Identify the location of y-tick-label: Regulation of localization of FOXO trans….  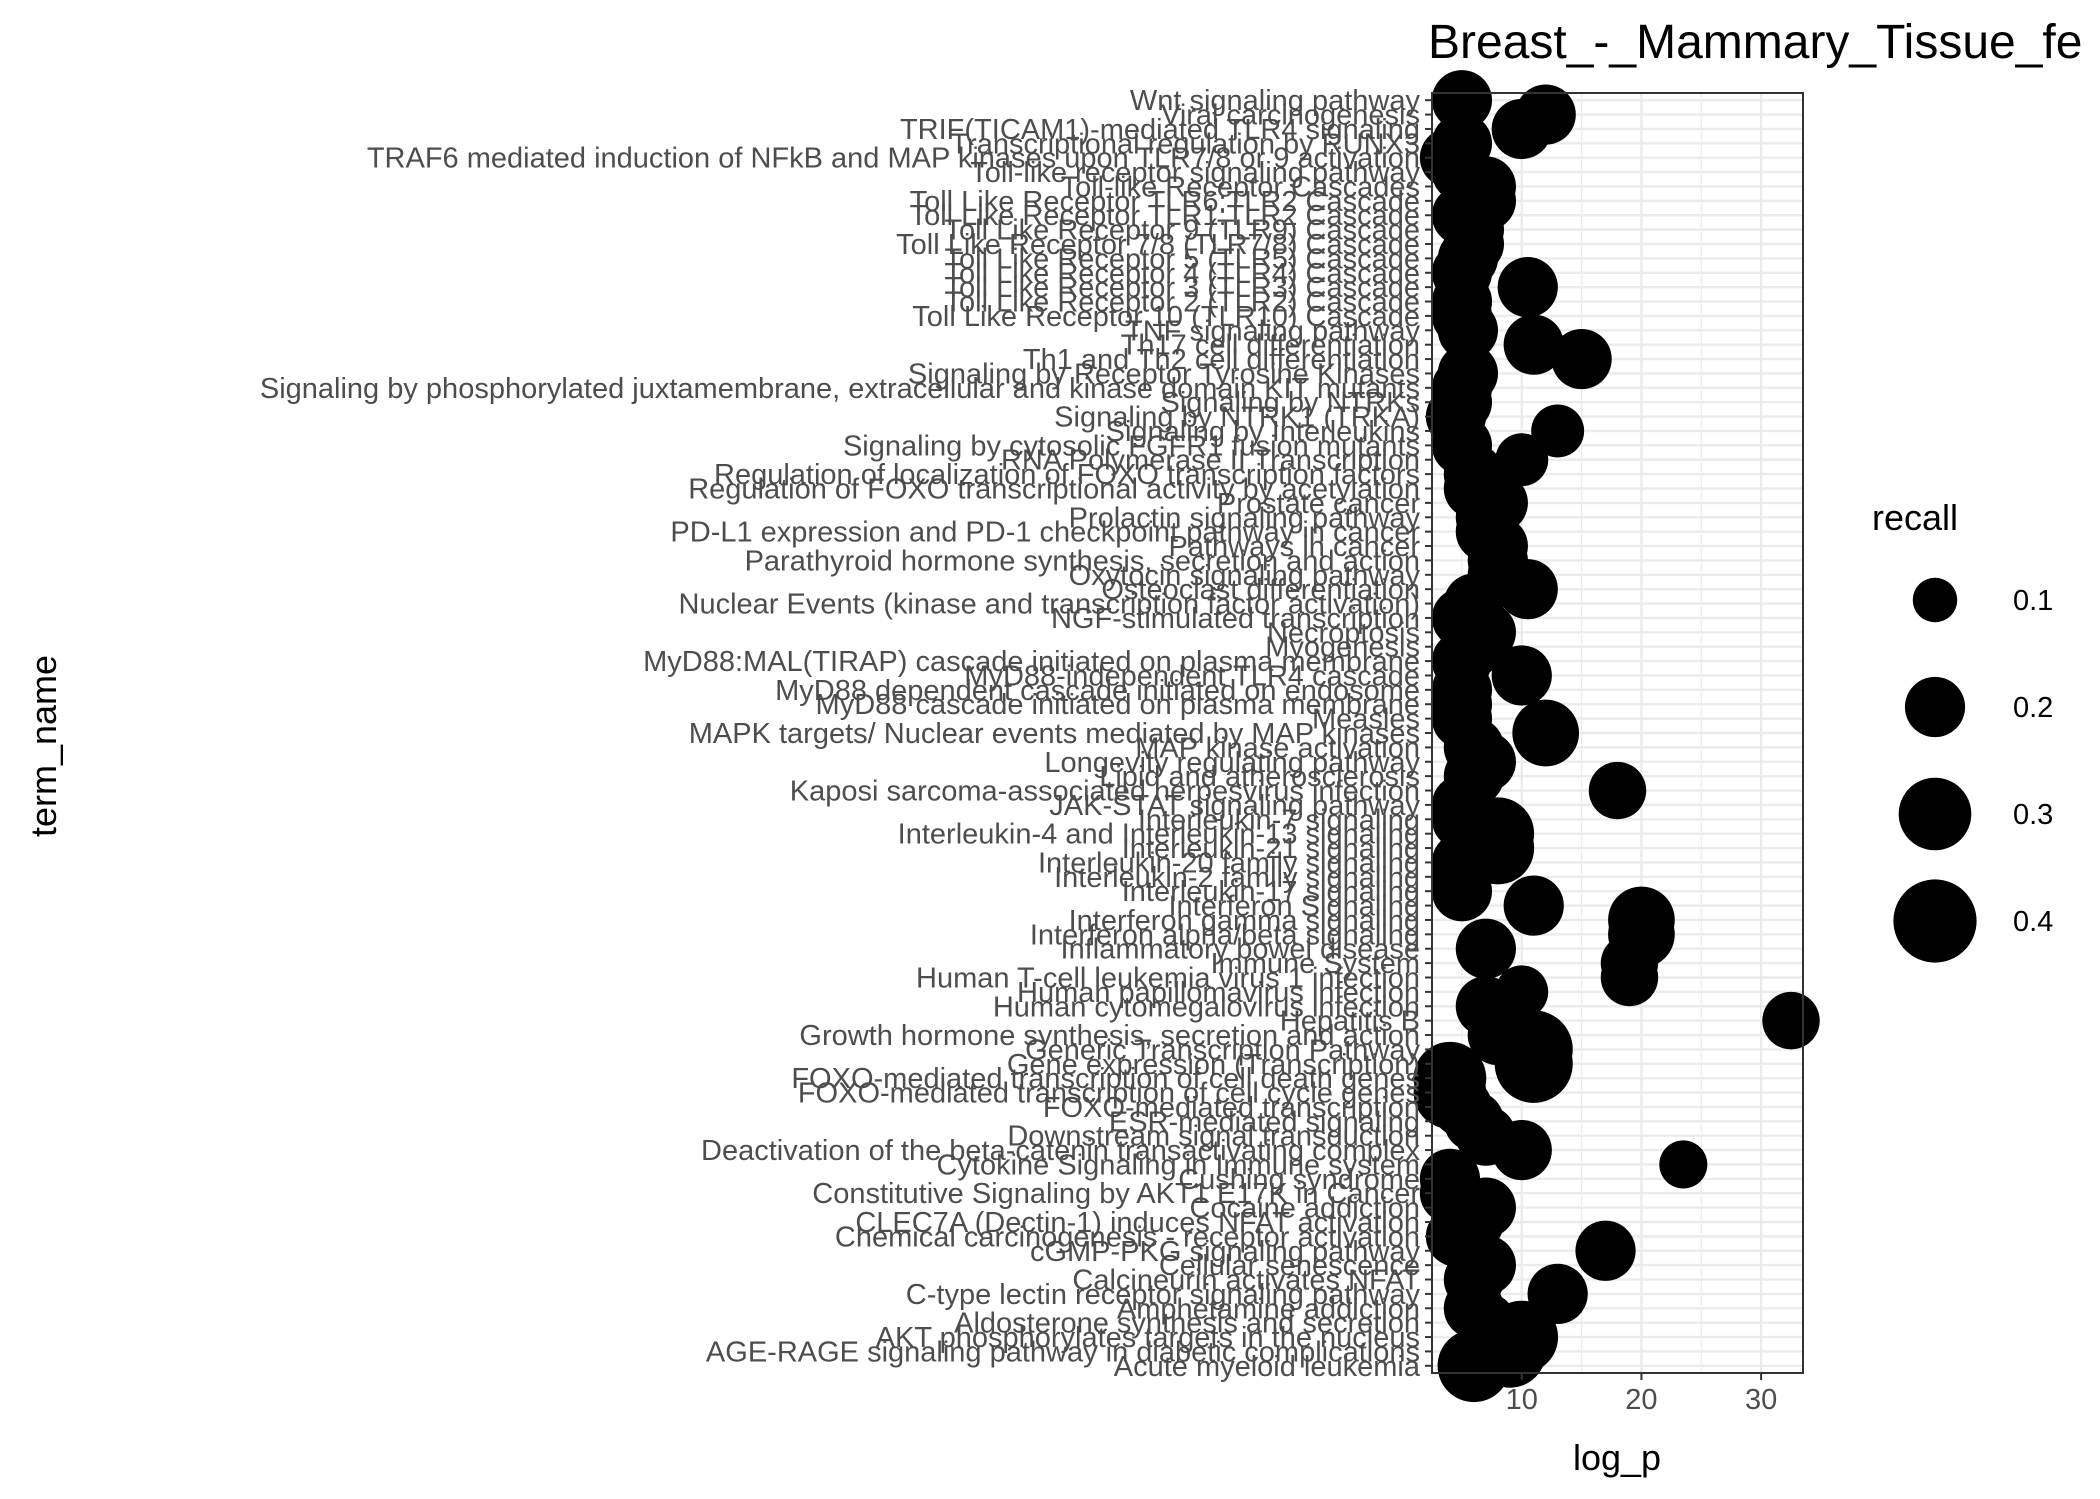
(1067, 475).